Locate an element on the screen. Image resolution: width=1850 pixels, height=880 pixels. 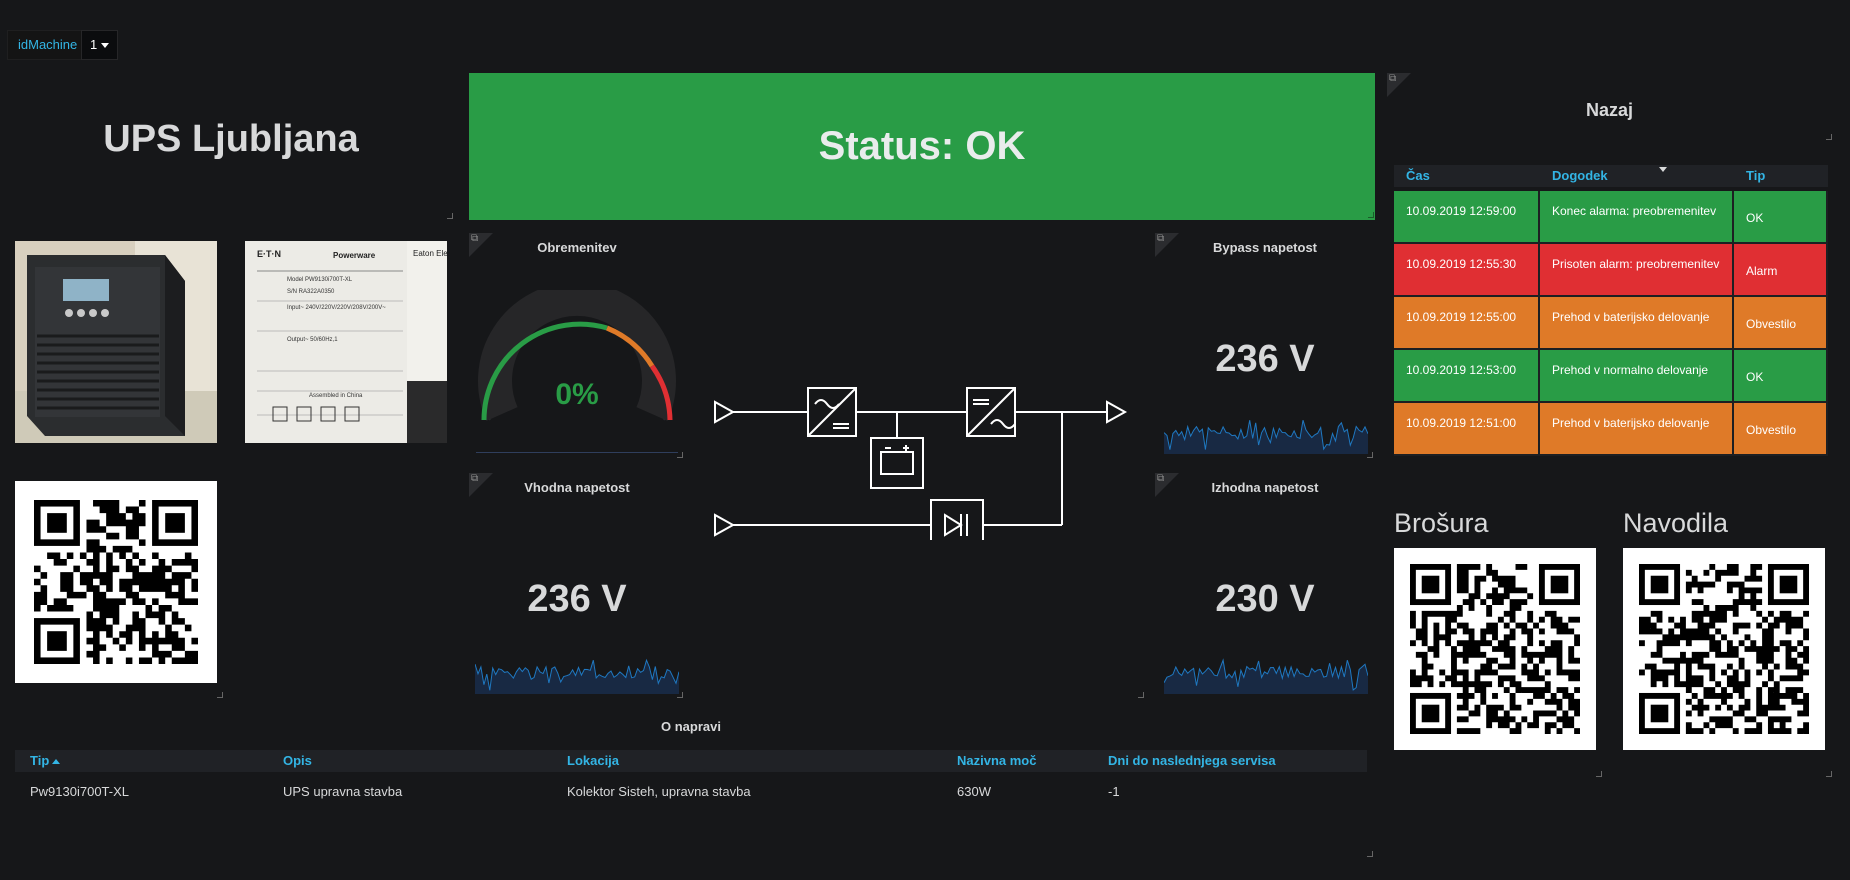
gauge-baseline is located at coordinates (577, 452).